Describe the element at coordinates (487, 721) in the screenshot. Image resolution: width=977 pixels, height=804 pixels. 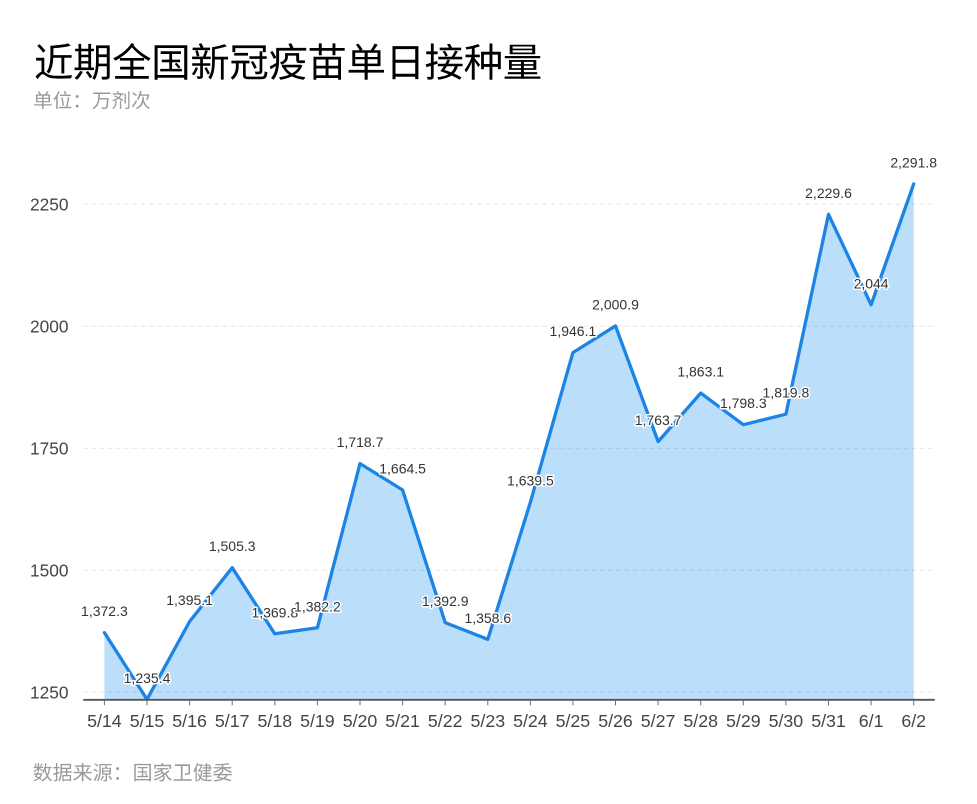
I see `svg-text: 5/23` at that location.